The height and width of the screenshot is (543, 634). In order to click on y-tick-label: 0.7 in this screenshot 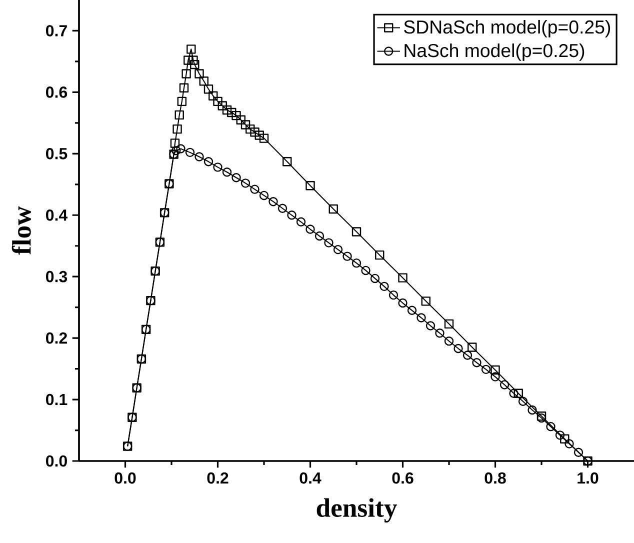, I will do `click(56, 30)`.